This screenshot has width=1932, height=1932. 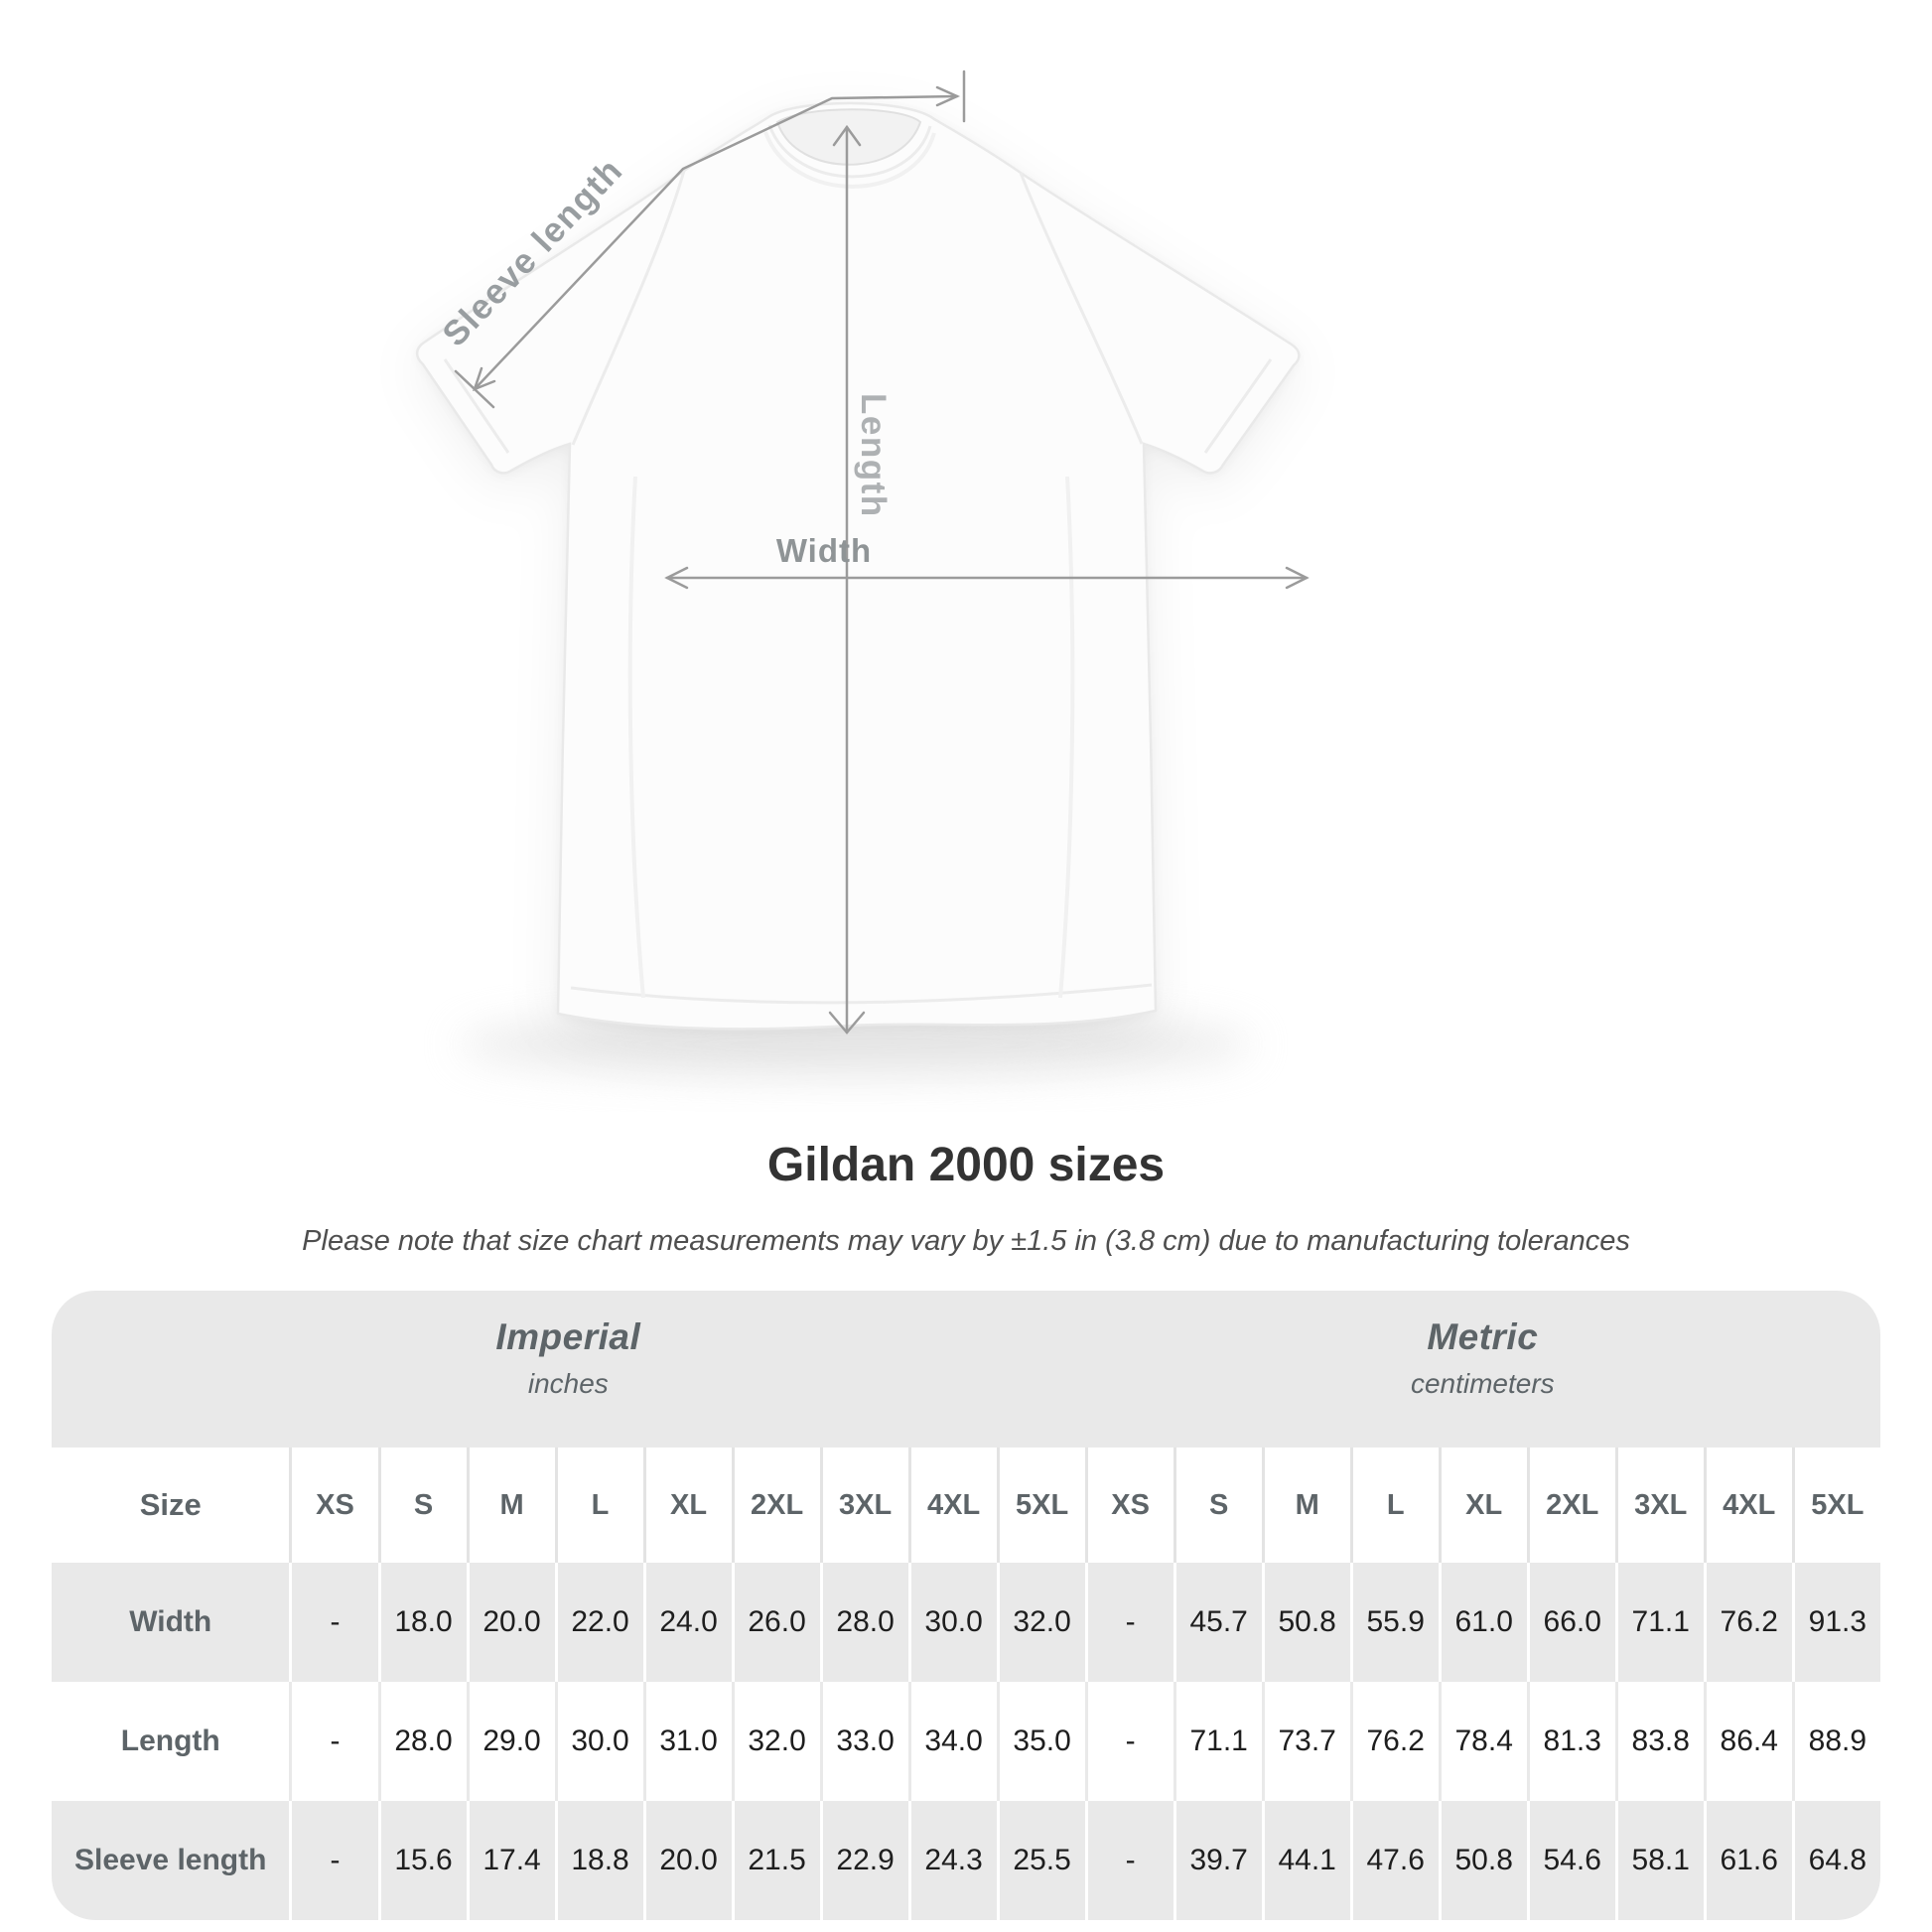 What do you see at coordinates (1040, 1741) in the screenshot?
I see `table-cell: 35.0` at bounding box center [1040, 1741].